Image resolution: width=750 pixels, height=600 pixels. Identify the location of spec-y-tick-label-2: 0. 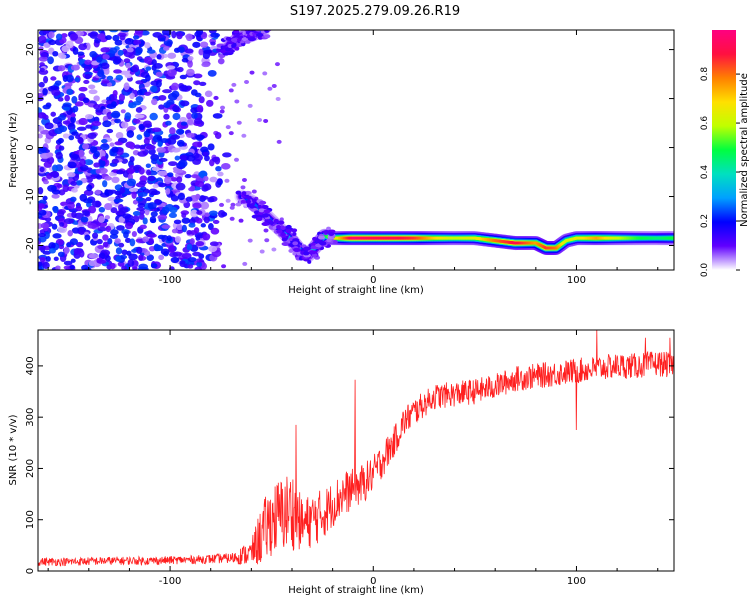
(30, 147).